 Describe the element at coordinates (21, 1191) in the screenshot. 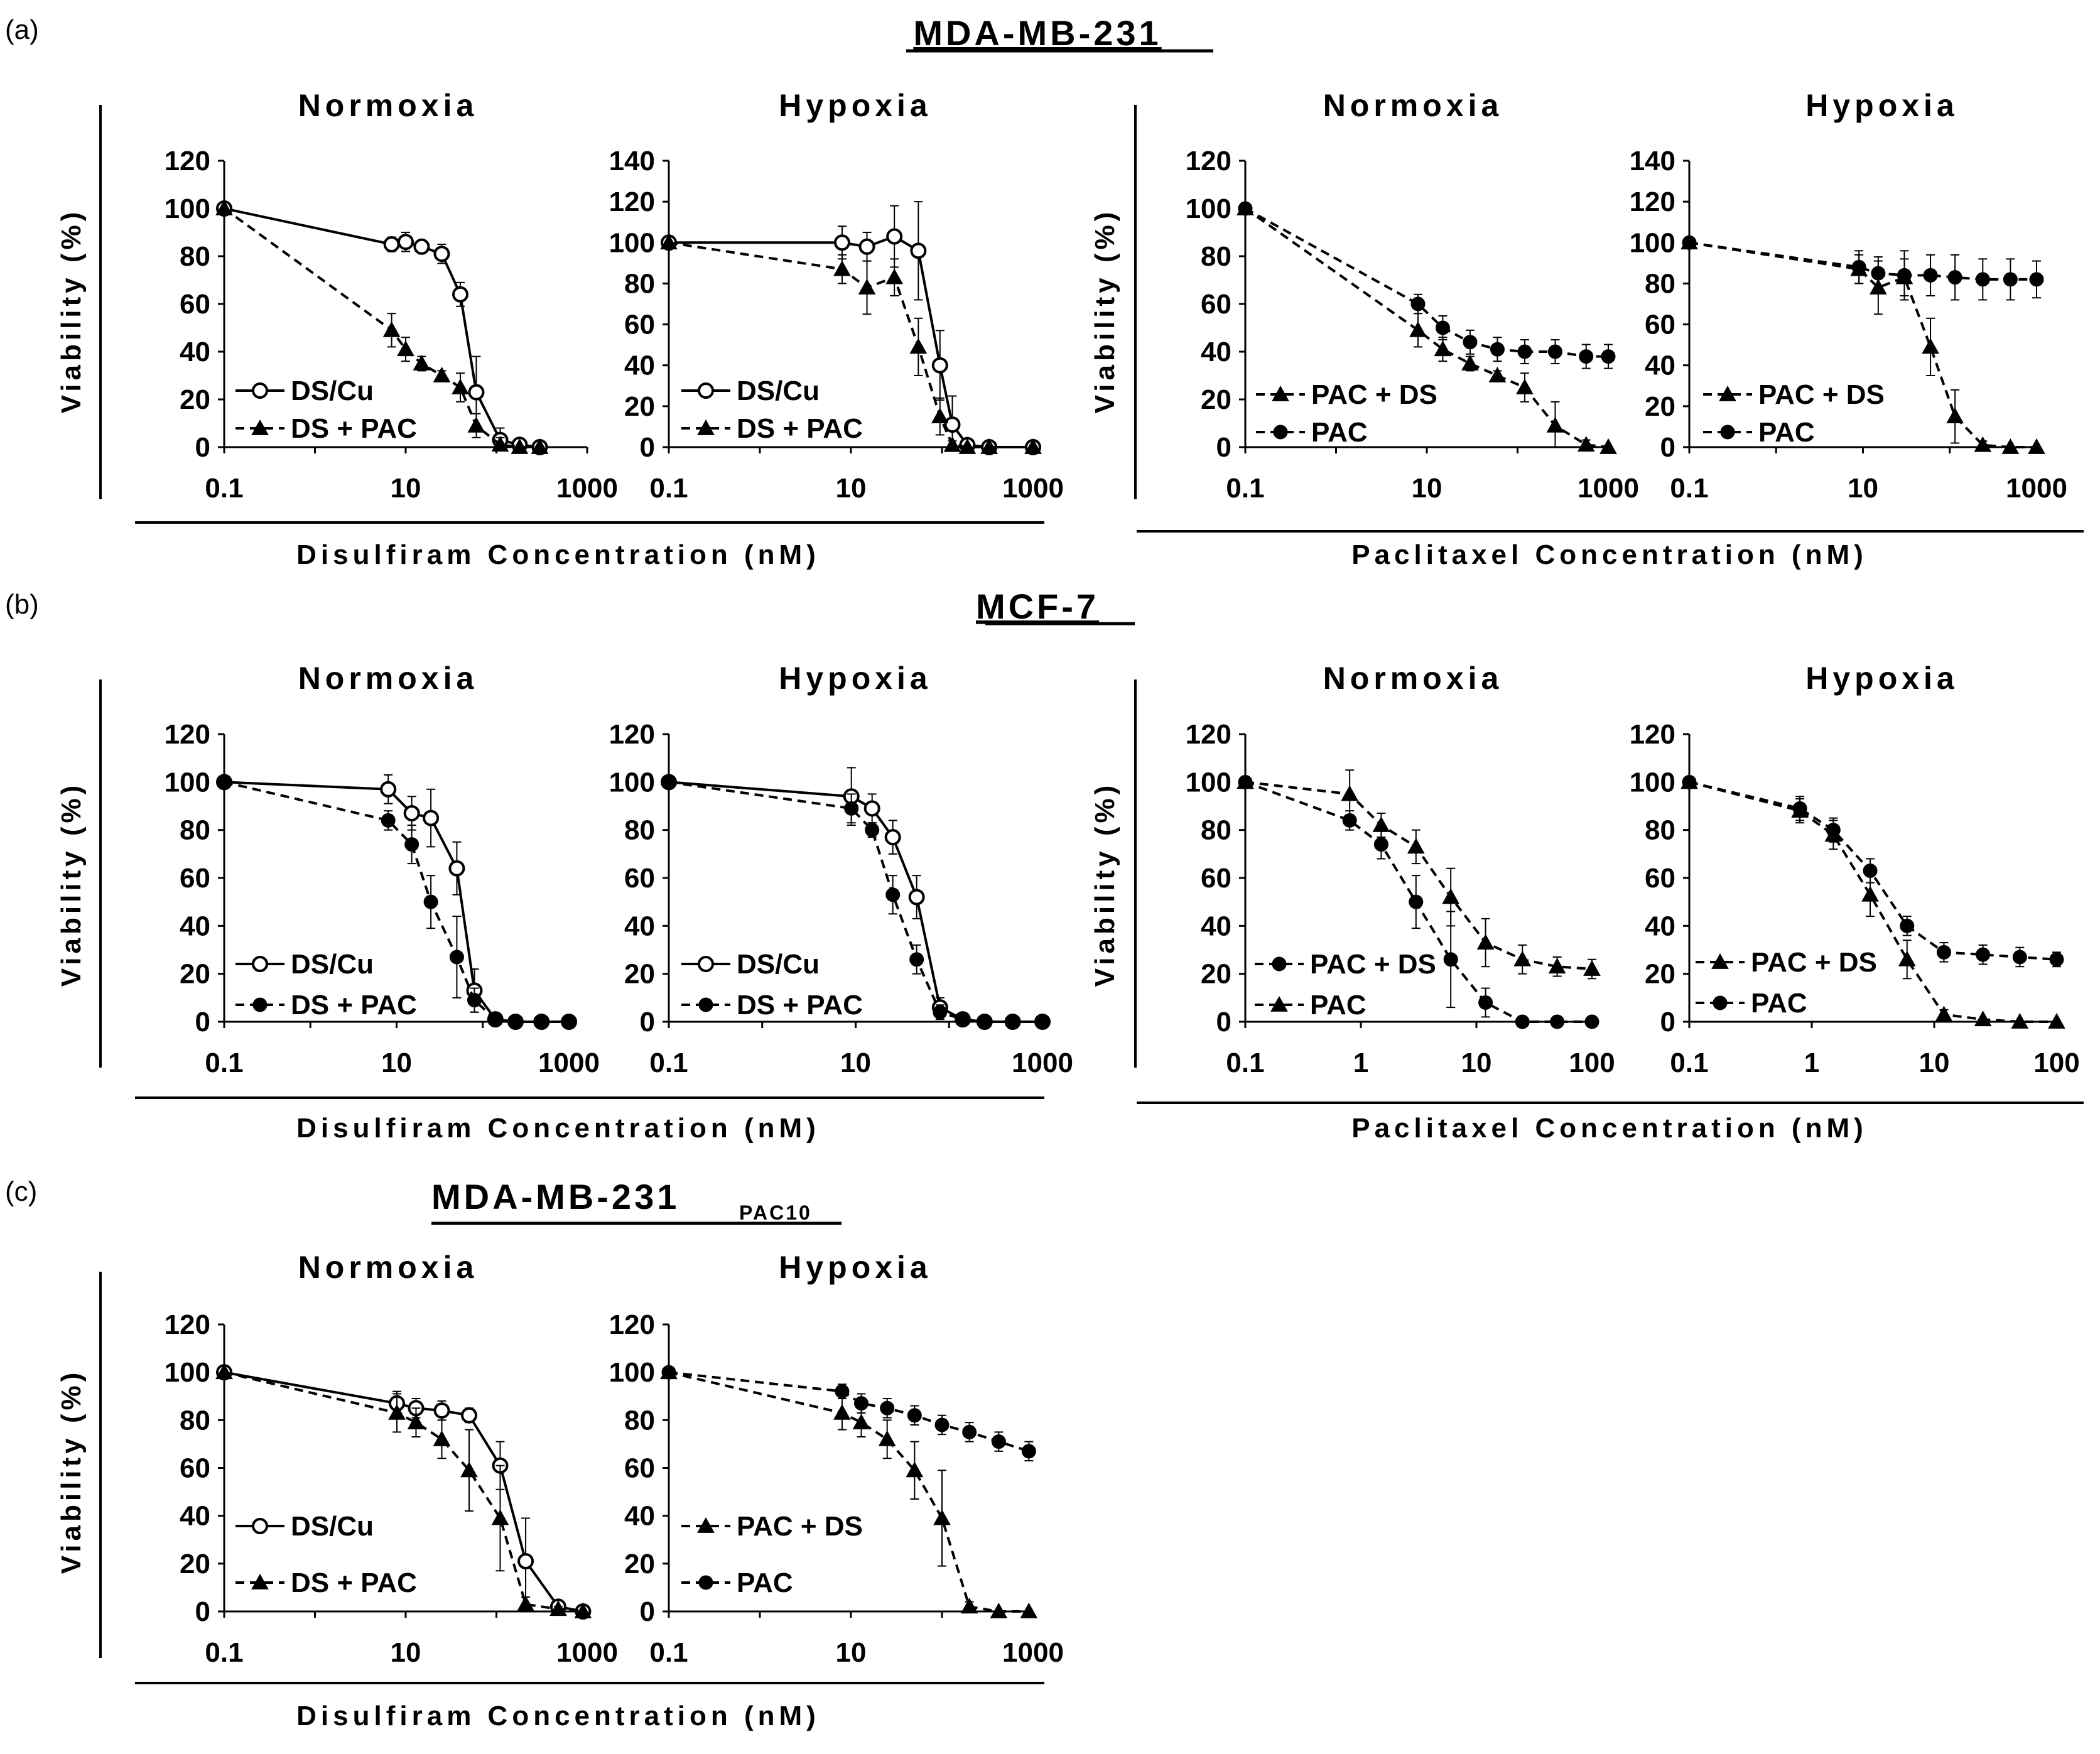

I see `panel-label-c: (c)` at that location.